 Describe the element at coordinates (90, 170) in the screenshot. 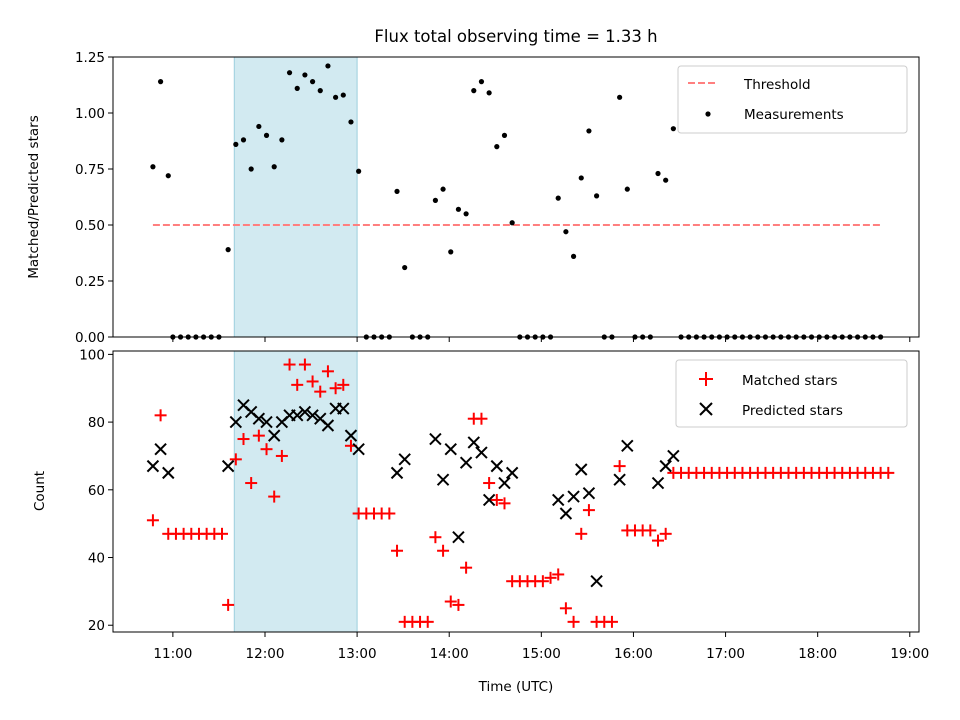

I see `y-tick-label: 0.75` at that location.